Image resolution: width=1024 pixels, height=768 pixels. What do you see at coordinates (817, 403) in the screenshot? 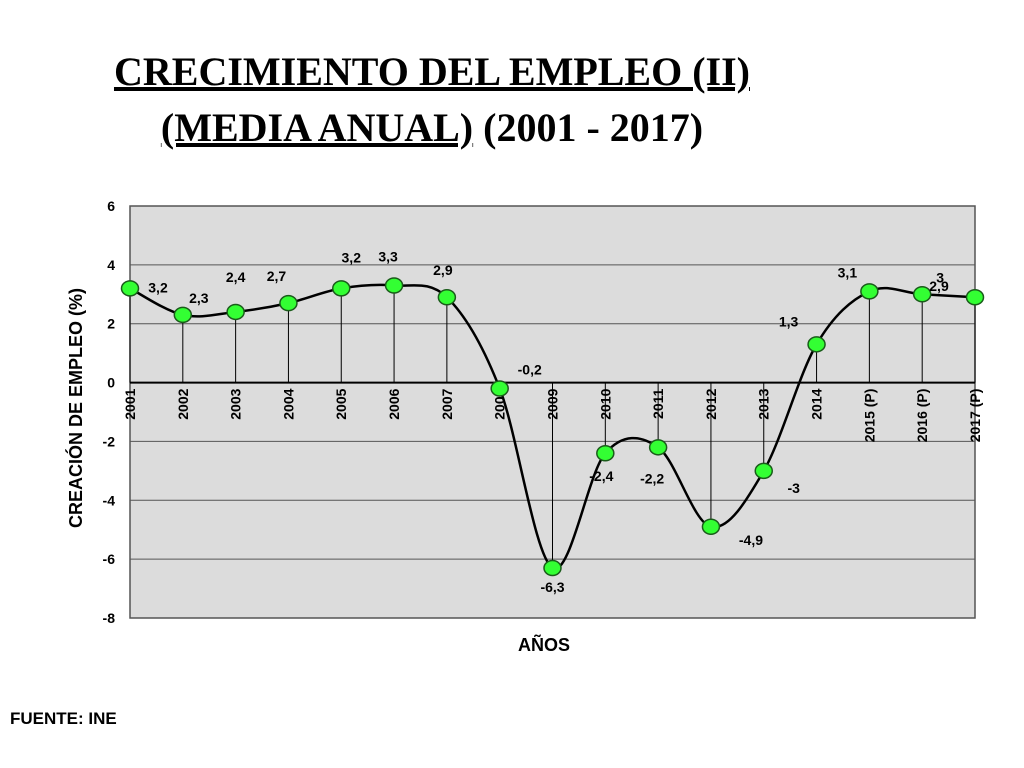
I see `x-tick-label: 2014` at bounding box center [817, 403].